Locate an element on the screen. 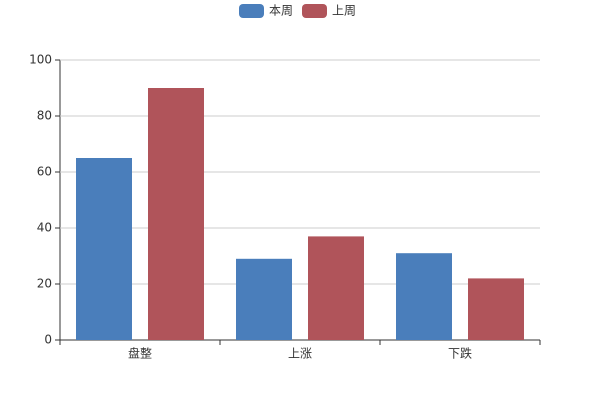  y-tick-label: 100 is located at coordinates (40, 60).